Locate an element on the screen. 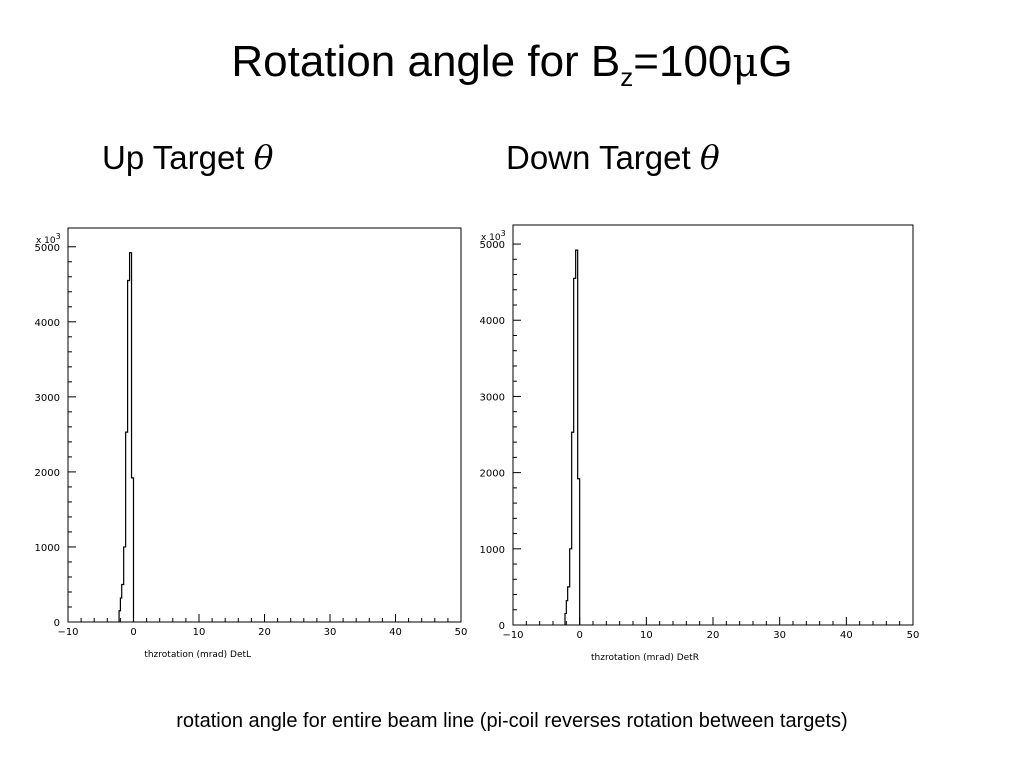  up-target-label: Up Target θ is located at coordinates (188, 158).